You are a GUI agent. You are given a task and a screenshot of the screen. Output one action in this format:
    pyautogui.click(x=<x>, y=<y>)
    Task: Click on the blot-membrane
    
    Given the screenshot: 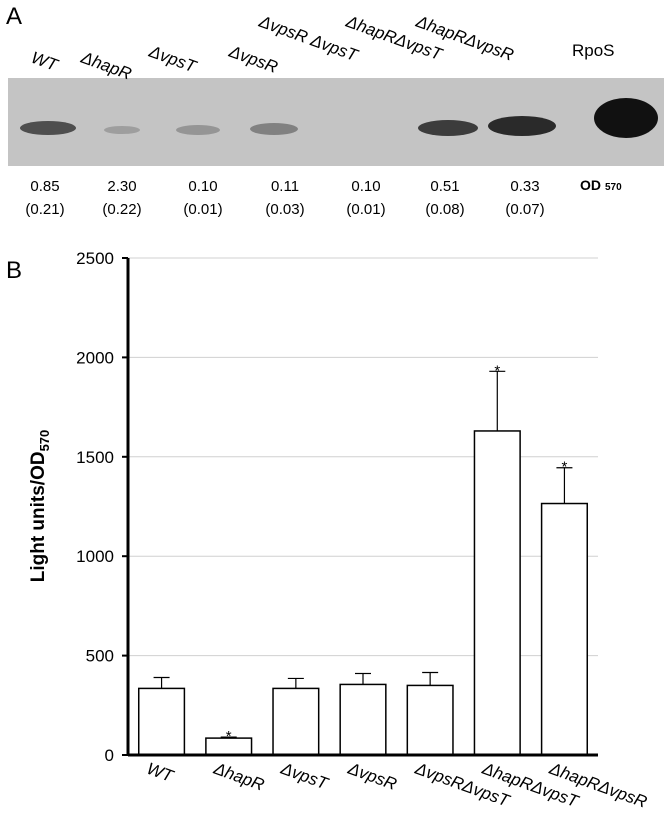 What is the action you would take?
    pyautogui.click(x=336, y=122)
    